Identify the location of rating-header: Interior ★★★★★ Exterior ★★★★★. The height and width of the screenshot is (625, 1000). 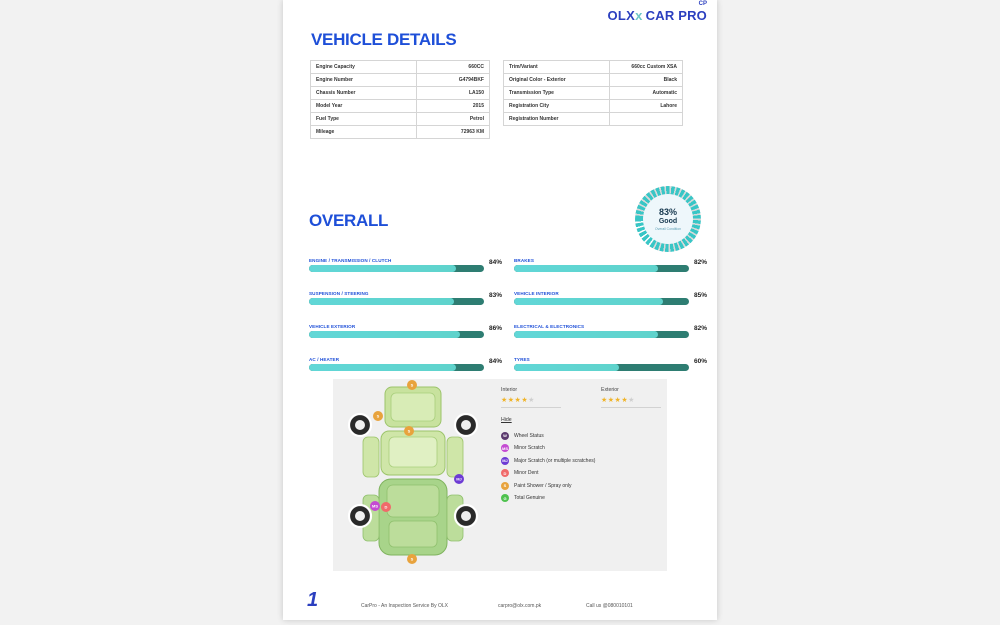
(581, 397).